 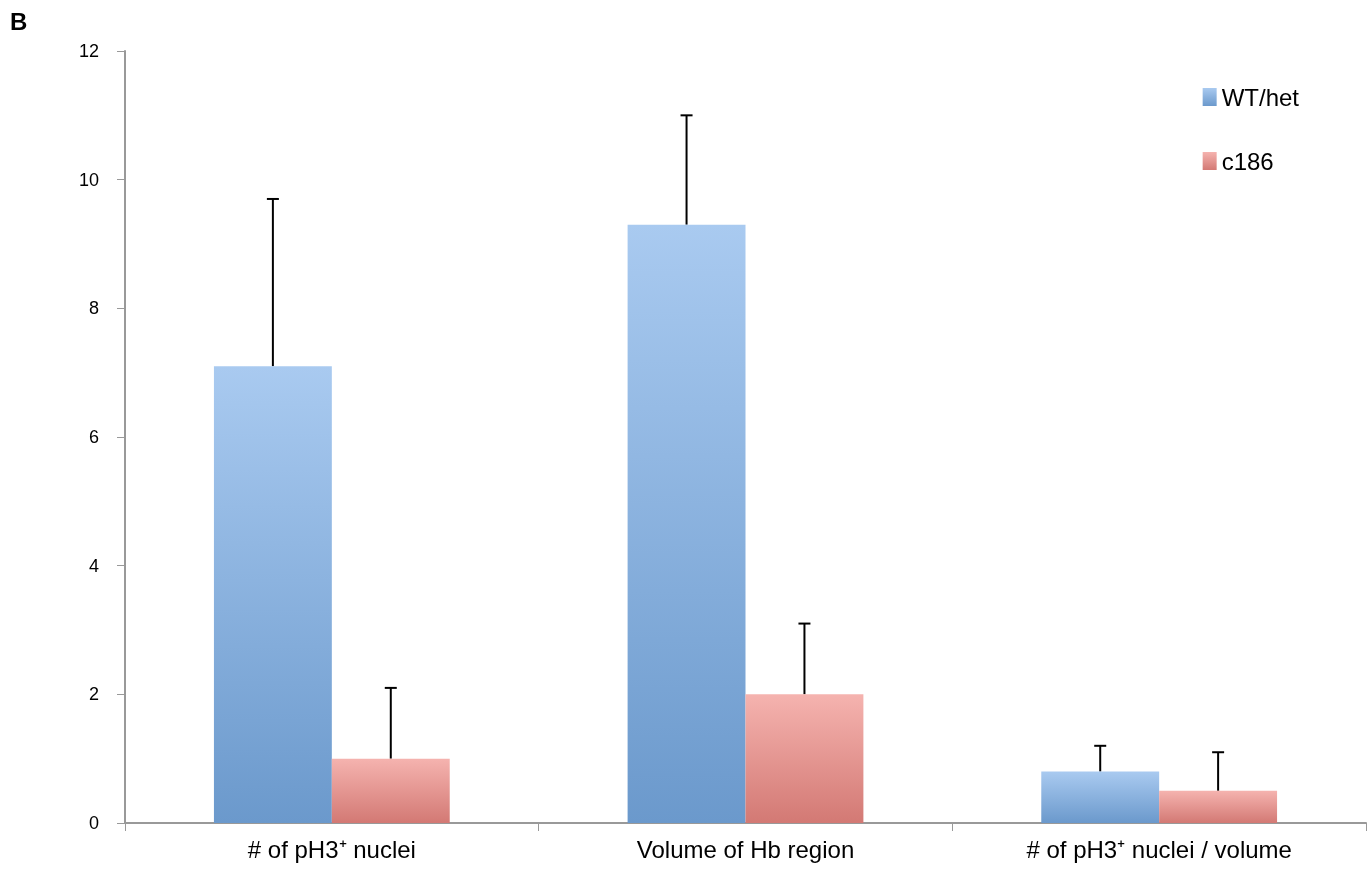 I want to click on x-tick-label: # of pH3⁺ nuclei / volume, so click(x=1159, y=849).